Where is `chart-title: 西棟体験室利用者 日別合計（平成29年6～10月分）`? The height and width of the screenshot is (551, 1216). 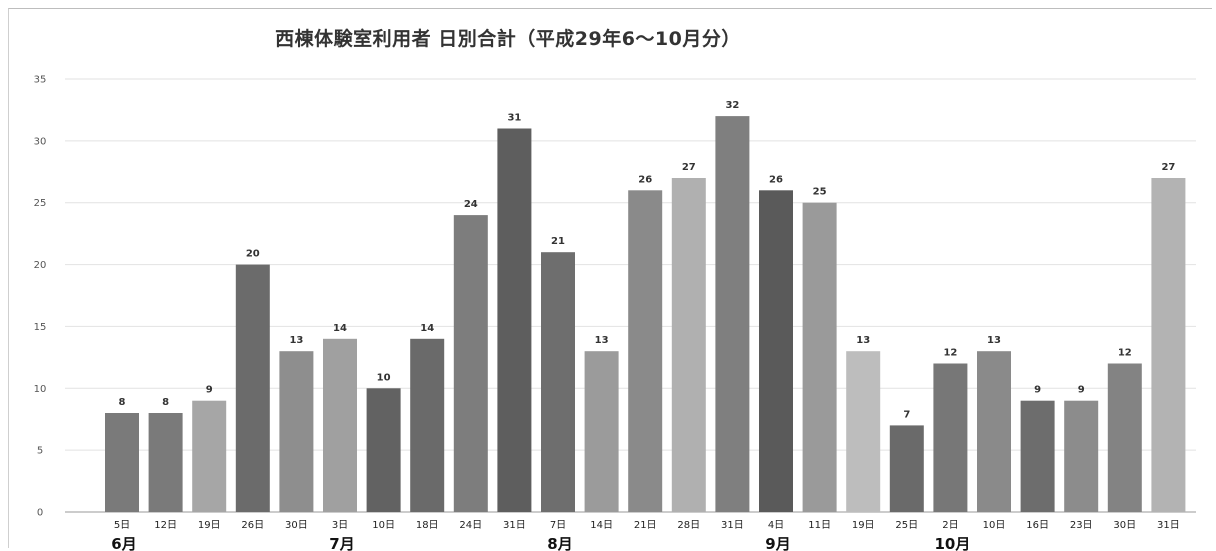 chart-title: 西棟体験室利用者 日別合計（平成29年6～10月分） is located at coordinates (508, 39).